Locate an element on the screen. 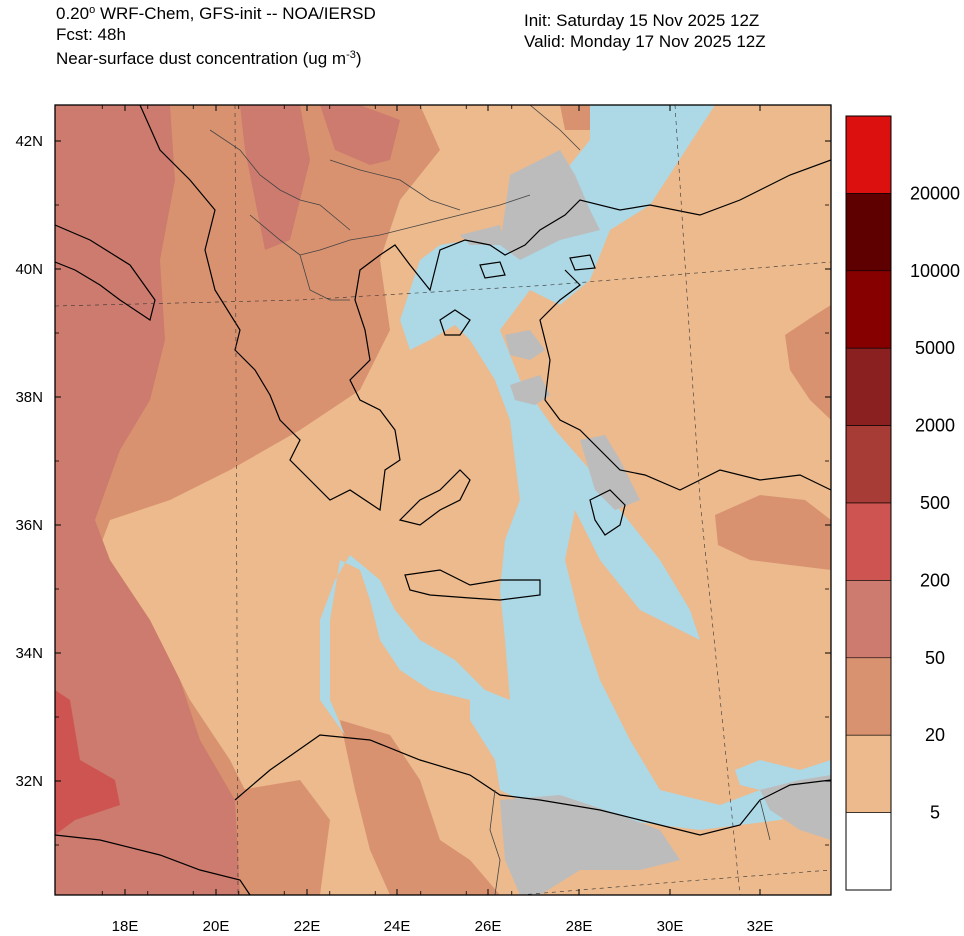  dust-50-200-serbia is located at coordinates (360, 135).